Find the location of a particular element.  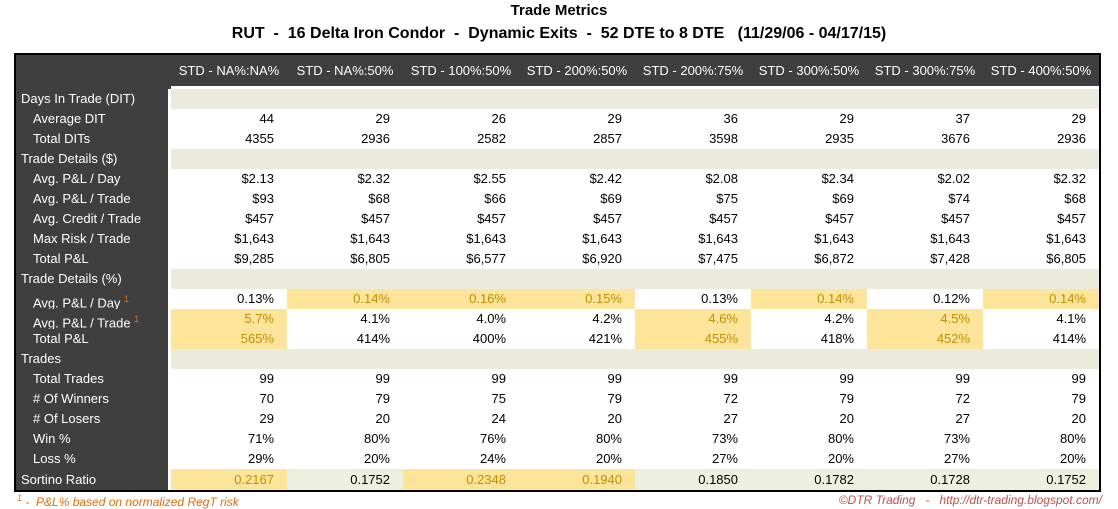

data-cell: 452% is located at coordinates (925, 339).